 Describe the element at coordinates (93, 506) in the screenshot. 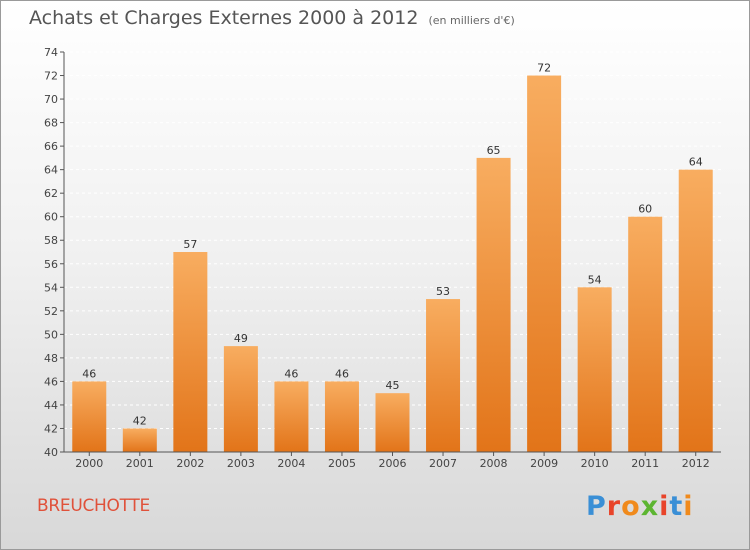

I see `place-name: BREUCHOTTE` at that location.